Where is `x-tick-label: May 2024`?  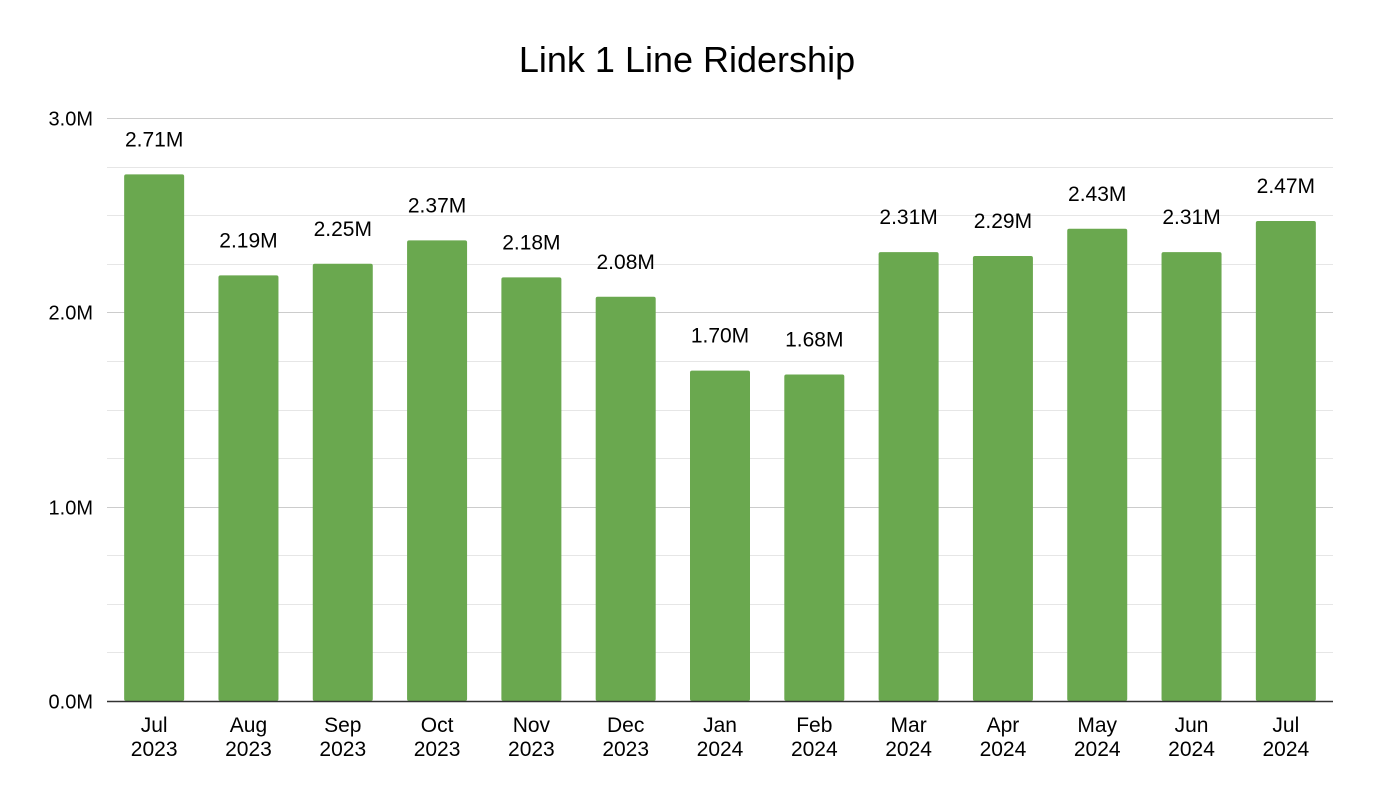
x-tick-label: May 2024 is located at coordinates (1097, 737).